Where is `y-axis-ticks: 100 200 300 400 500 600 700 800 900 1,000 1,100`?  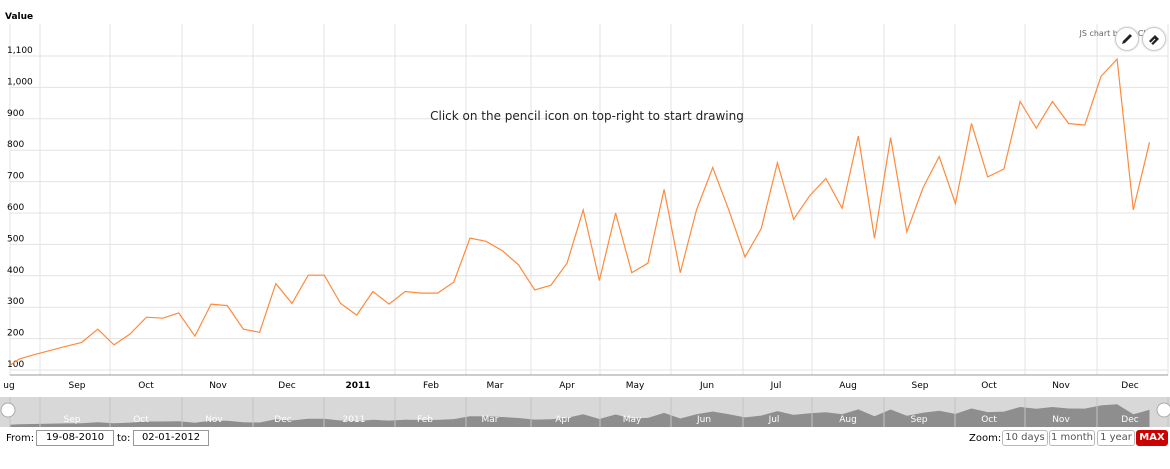 y-axis-ticks: 100 200 300 400 500 600 700 800 900 1,000 1,100 is located at coordinates (20, 208).